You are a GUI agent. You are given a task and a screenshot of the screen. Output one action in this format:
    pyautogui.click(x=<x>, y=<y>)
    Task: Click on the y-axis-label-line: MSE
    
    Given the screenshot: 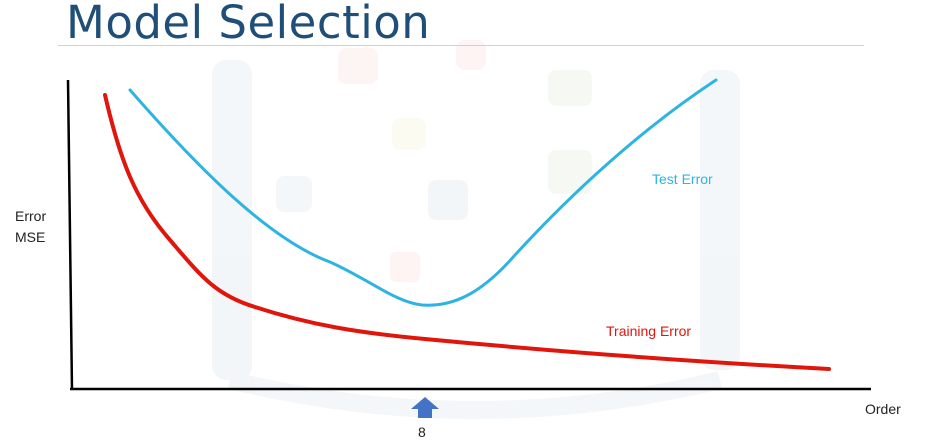 What is the action you would take?
    pyautogui.click(x=30, y=237)
    